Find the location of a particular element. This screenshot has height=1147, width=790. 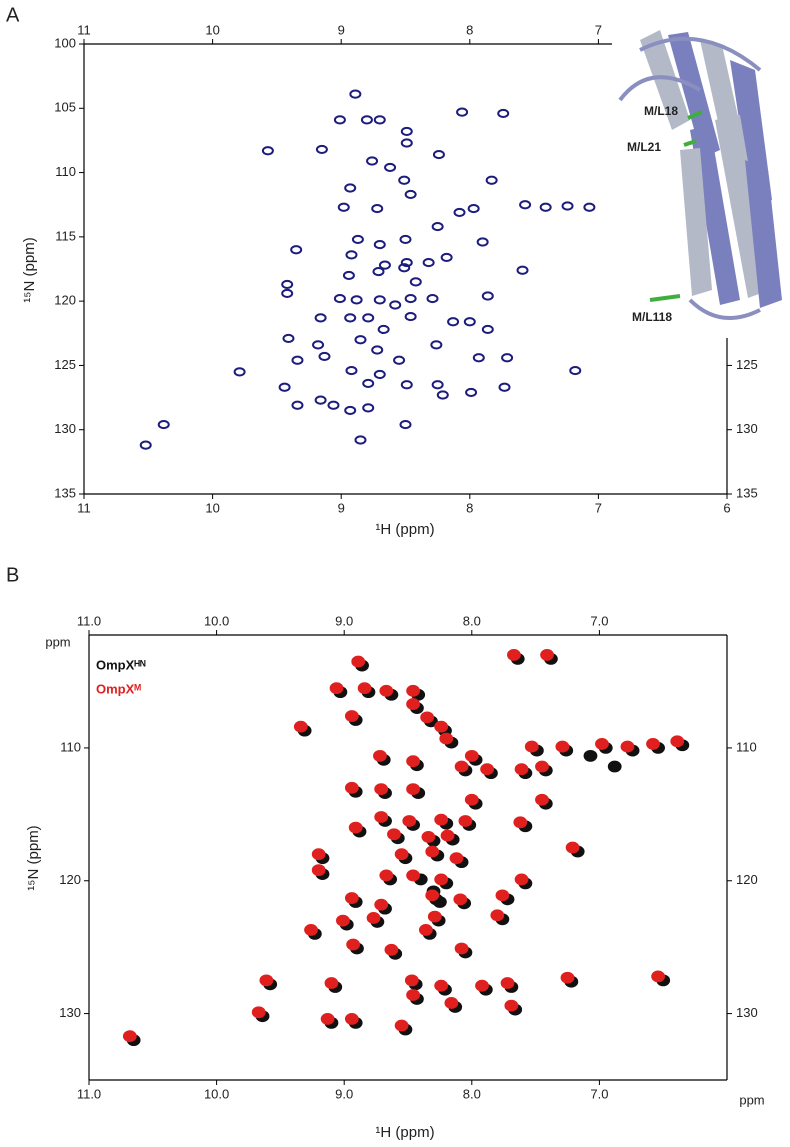

x-tick-label: 10 is located at coordinates (212, 507).